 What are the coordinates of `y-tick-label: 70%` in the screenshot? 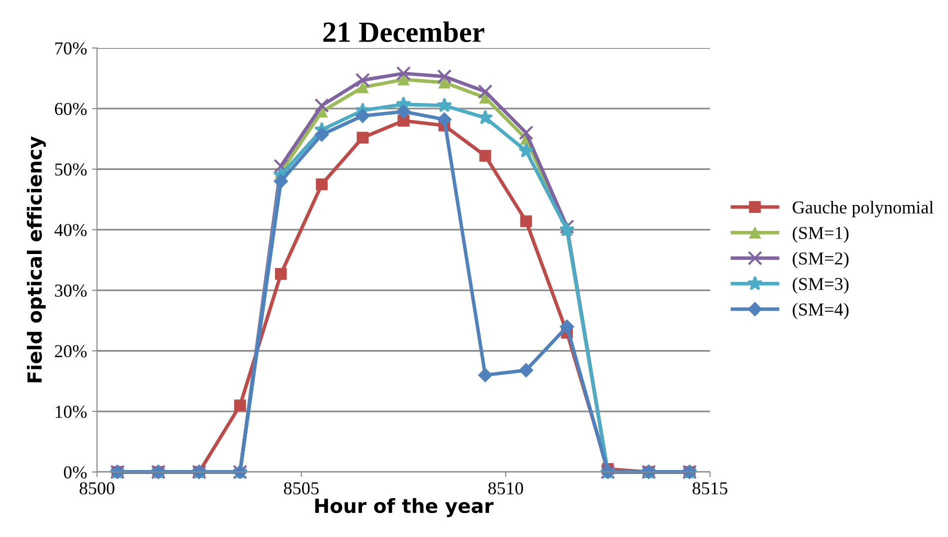 It's located at (71, 48).